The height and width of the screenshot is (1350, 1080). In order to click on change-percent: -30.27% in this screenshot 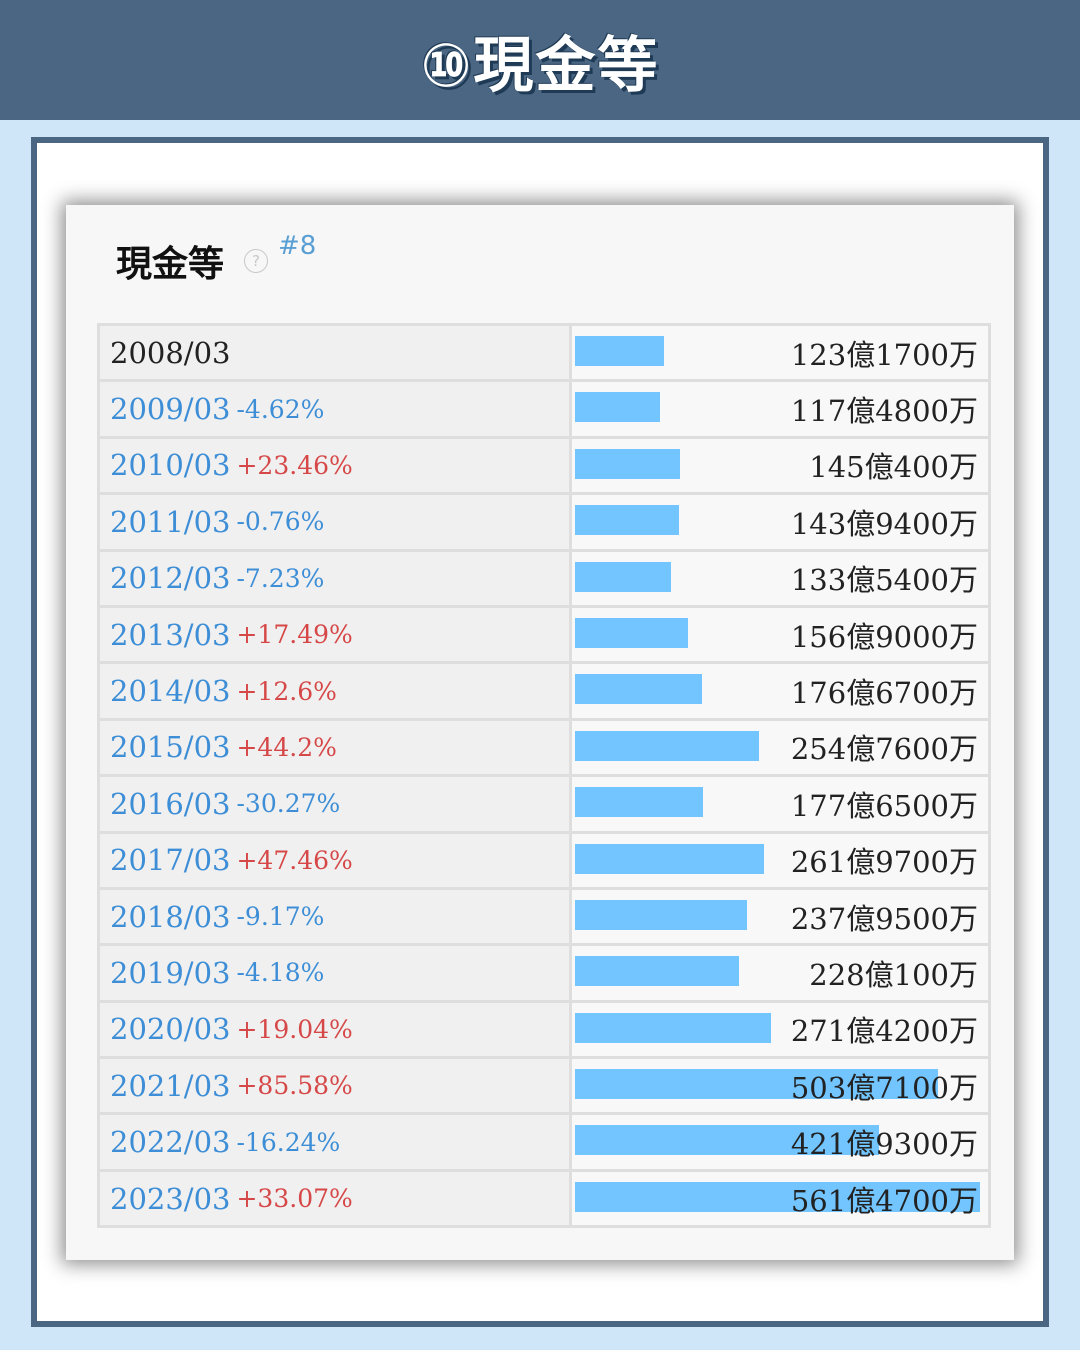, I will do `click(288, 804)`.